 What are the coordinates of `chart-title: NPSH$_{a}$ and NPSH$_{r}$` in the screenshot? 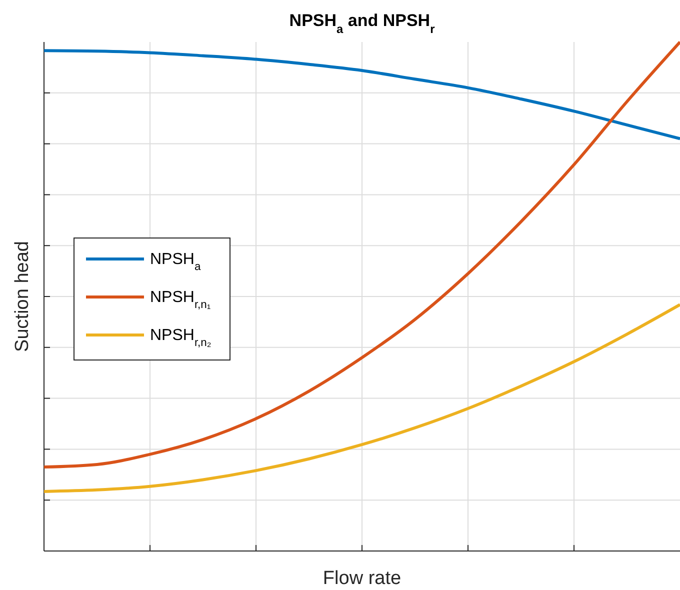 It's located at (362, 23).